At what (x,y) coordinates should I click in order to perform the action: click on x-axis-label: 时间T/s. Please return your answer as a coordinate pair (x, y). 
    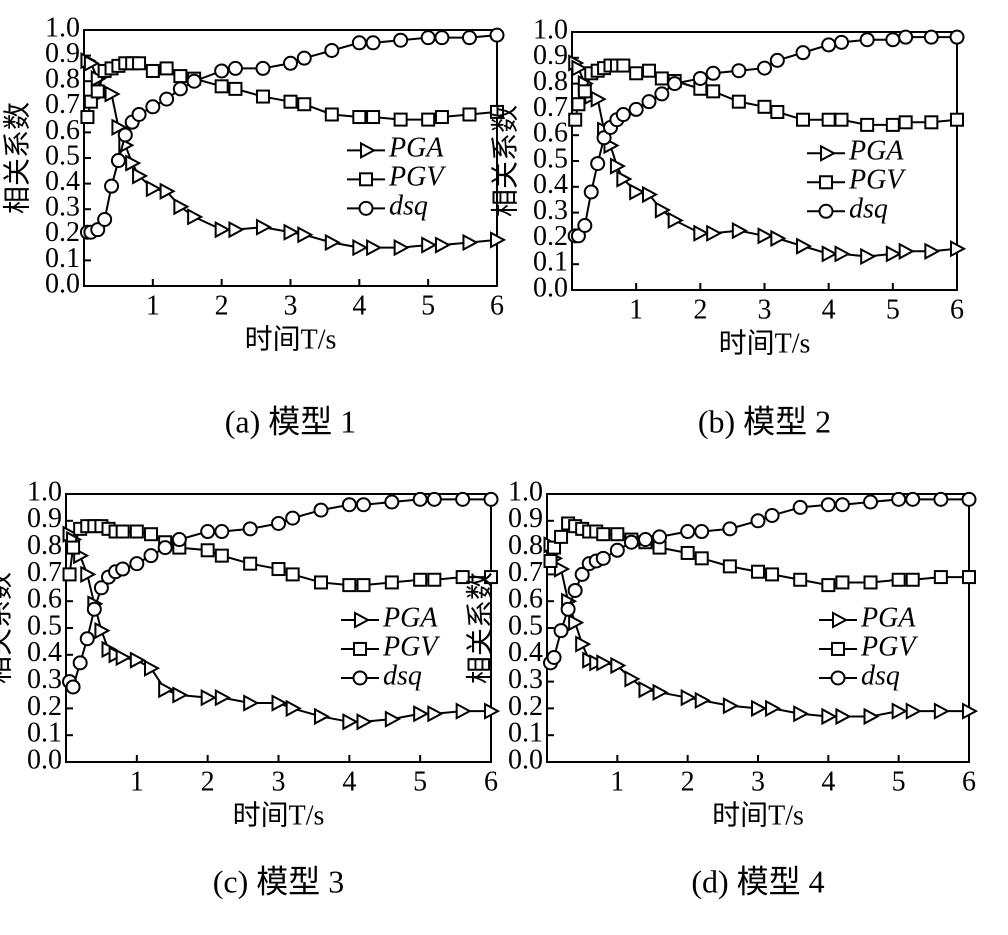
    Looking at the image, I should click on (765, 343).